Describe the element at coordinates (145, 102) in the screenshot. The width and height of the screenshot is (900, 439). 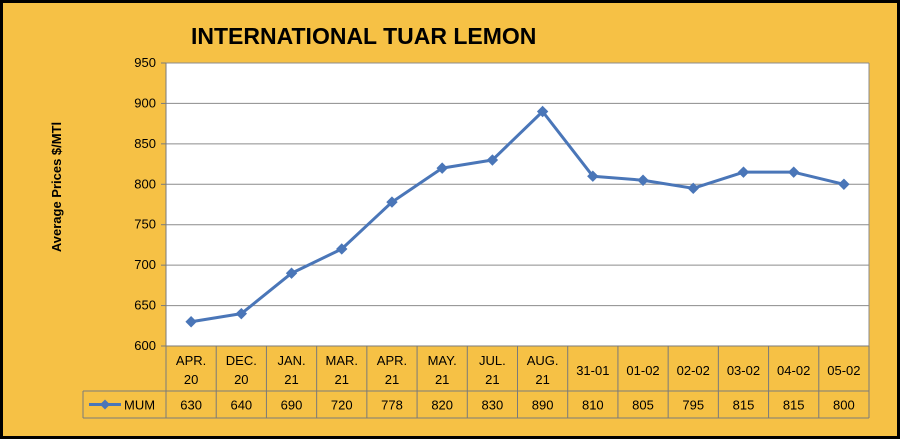
I see `y-tick-label: 900` at that location.